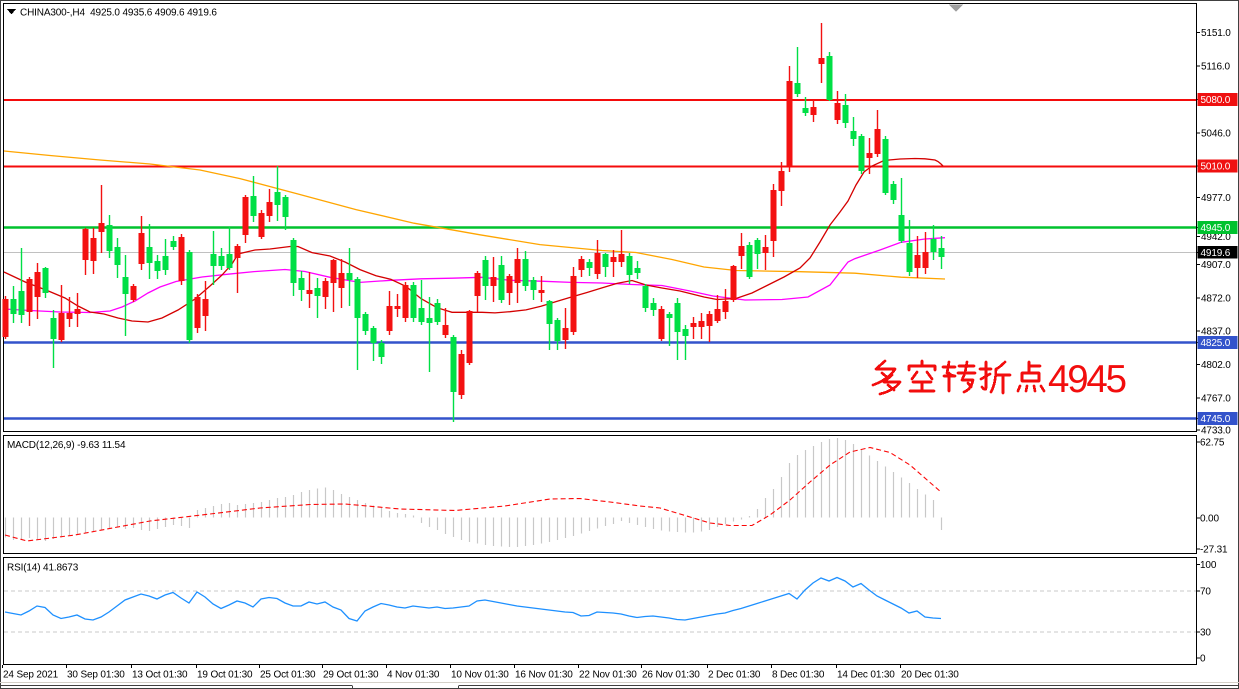 The width and height of the screenshot is (1239, 689). I want to click on svg-text: 13 Oct 01:30, so click(160, 675).